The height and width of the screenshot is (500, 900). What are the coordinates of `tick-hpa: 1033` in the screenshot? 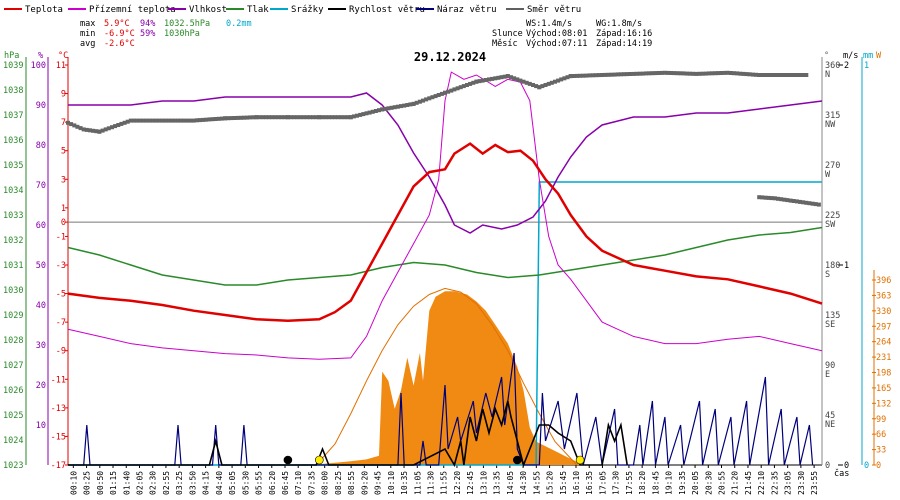 It's located at (13, 216).